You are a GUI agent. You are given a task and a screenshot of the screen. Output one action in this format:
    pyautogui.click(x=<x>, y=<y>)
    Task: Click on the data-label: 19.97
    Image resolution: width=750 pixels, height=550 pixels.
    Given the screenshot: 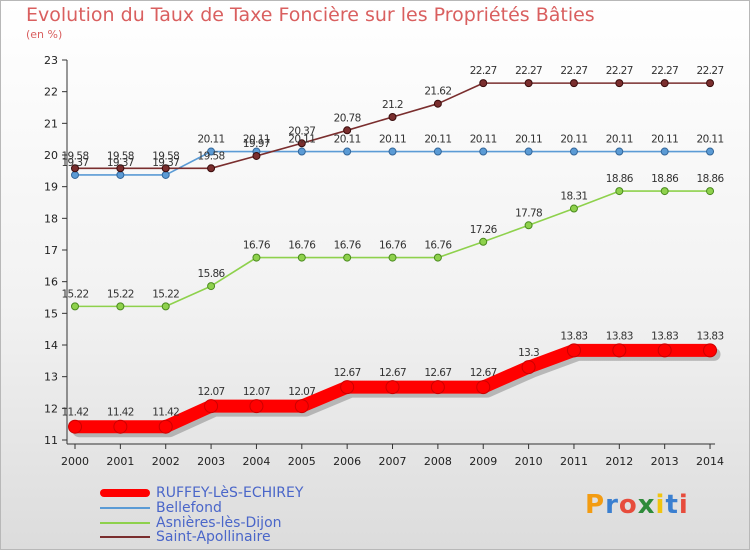 What is the action you would take?
    pyautogui.click(x=256, y=144)
    